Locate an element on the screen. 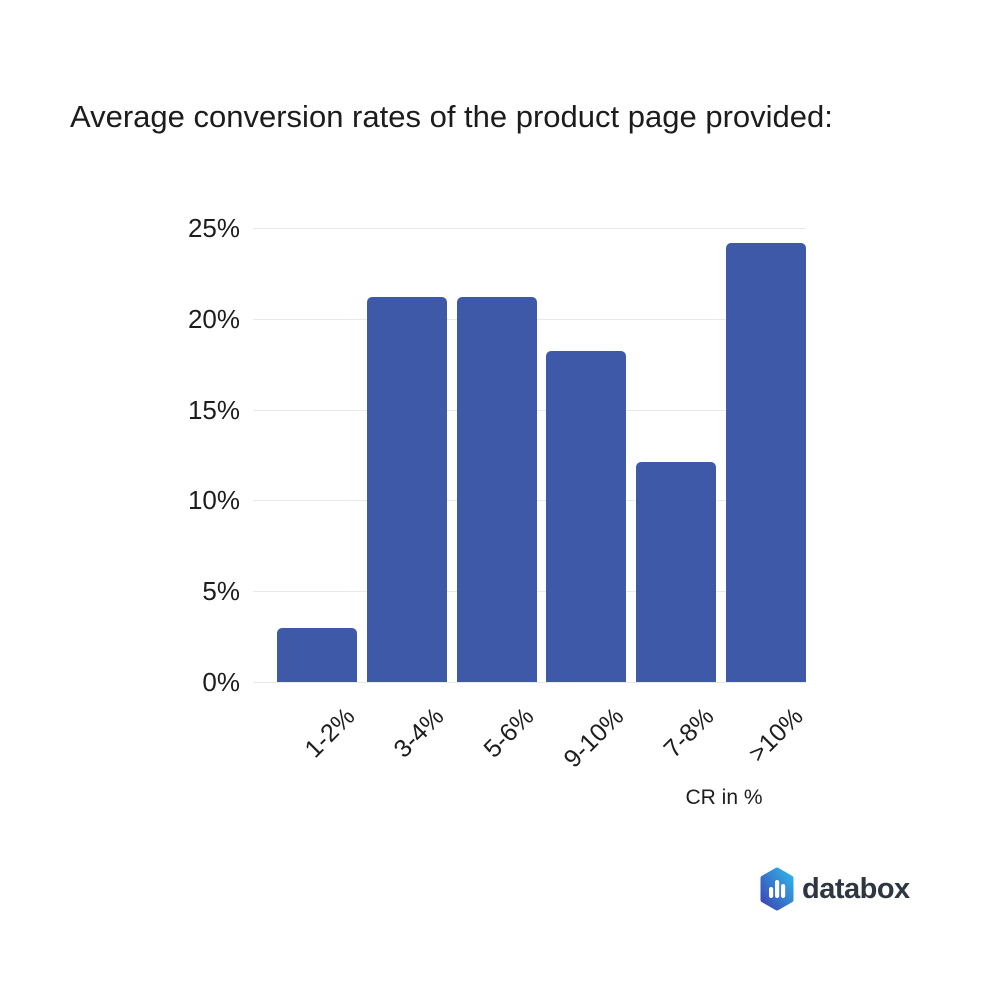  x-tick-label-7-8%: 7-8% is located at coordinates (689, 733).